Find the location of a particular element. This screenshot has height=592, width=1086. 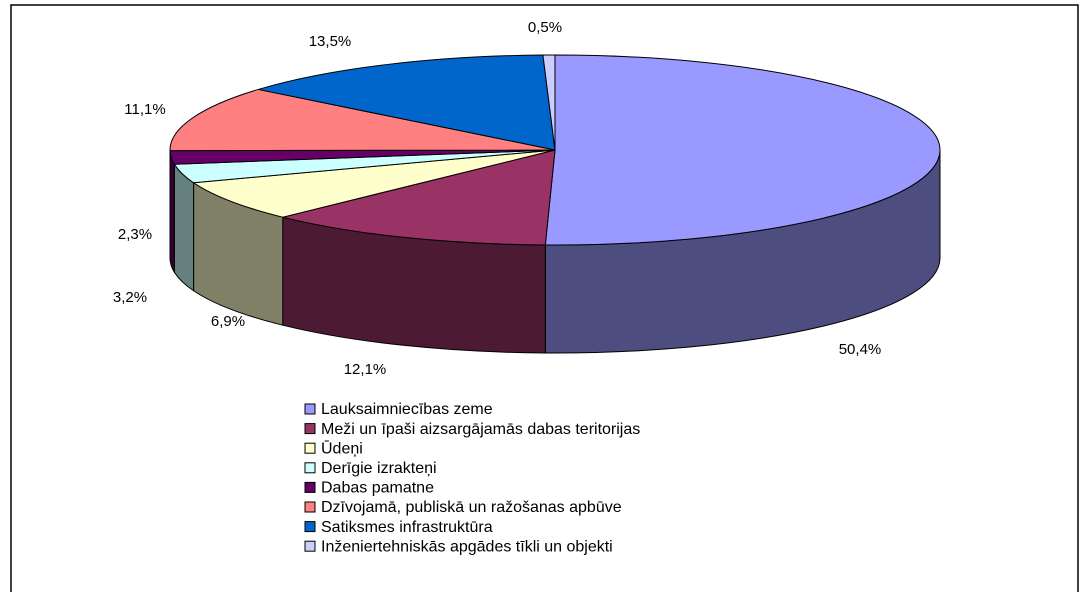

legend-label: Lauksaimniecības zeme is located at coordinates (407, 409).